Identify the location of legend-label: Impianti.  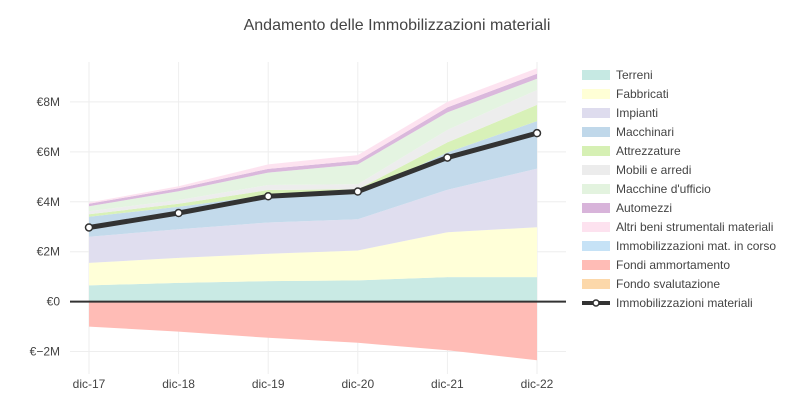
(637, 113).